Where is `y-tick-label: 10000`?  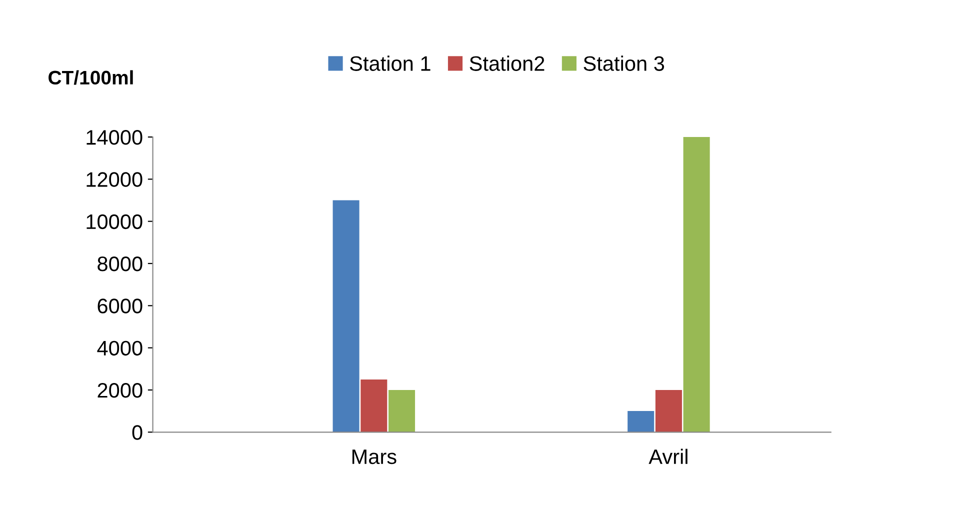
y-tick-label: 10000 is located at coordinates (114, 222).